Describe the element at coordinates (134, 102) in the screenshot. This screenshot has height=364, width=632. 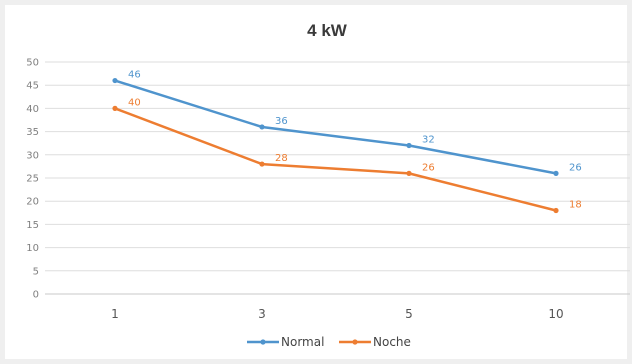
I see `data-label-noche: 40` at that location.